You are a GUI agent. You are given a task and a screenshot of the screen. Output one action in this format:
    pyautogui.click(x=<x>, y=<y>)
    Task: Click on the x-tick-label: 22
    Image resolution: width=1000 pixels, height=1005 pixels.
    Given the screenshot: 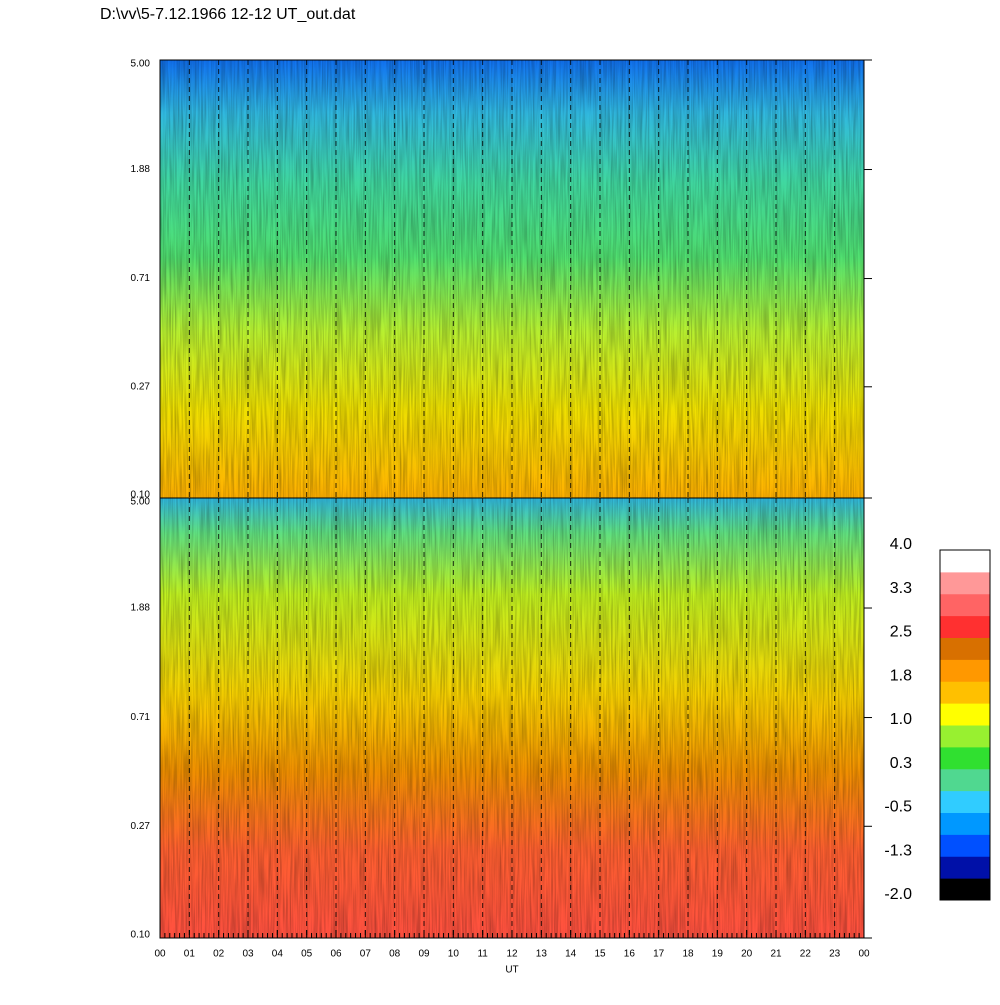 What is the action you would take?
    pyautogui.click(x=806, y=954)
    